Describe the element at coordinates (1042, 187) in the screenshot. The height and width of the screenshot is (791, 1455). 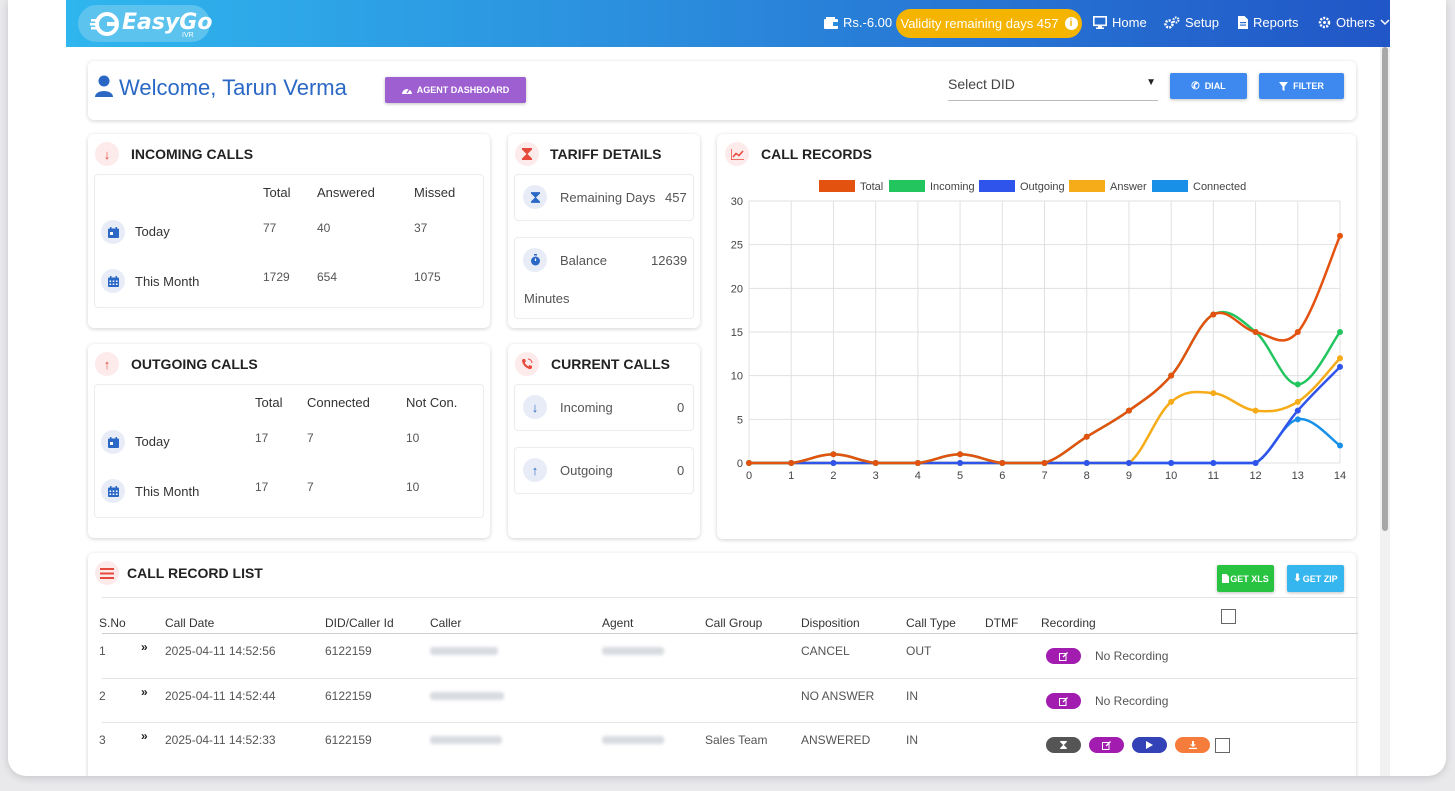
I see `legend-label-outgoing: Outgoing` at that location.